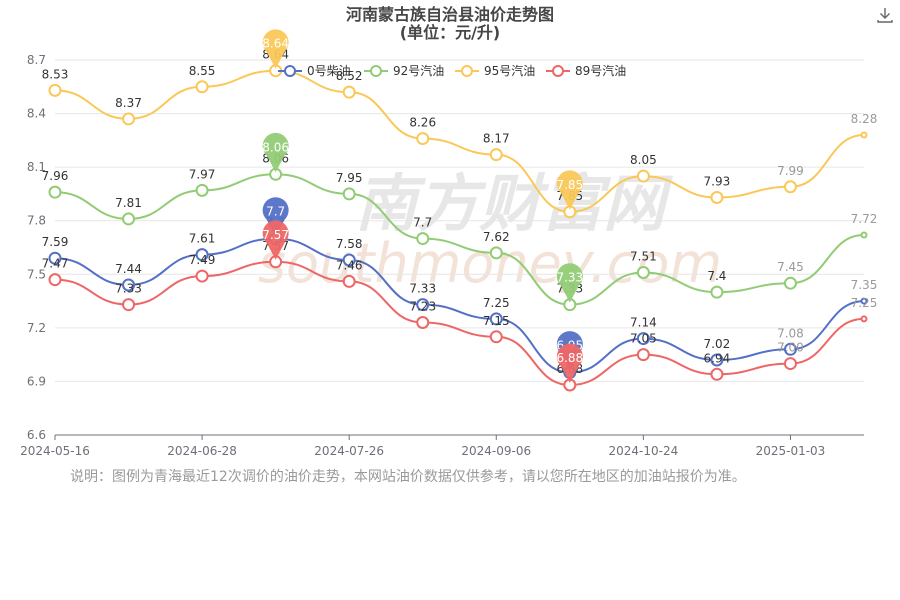 This screenshot has height=600, width=900. Describe the element at coordinates (36, 274) in the screenshot. I see `y-tick-label: 7.5` at that location.